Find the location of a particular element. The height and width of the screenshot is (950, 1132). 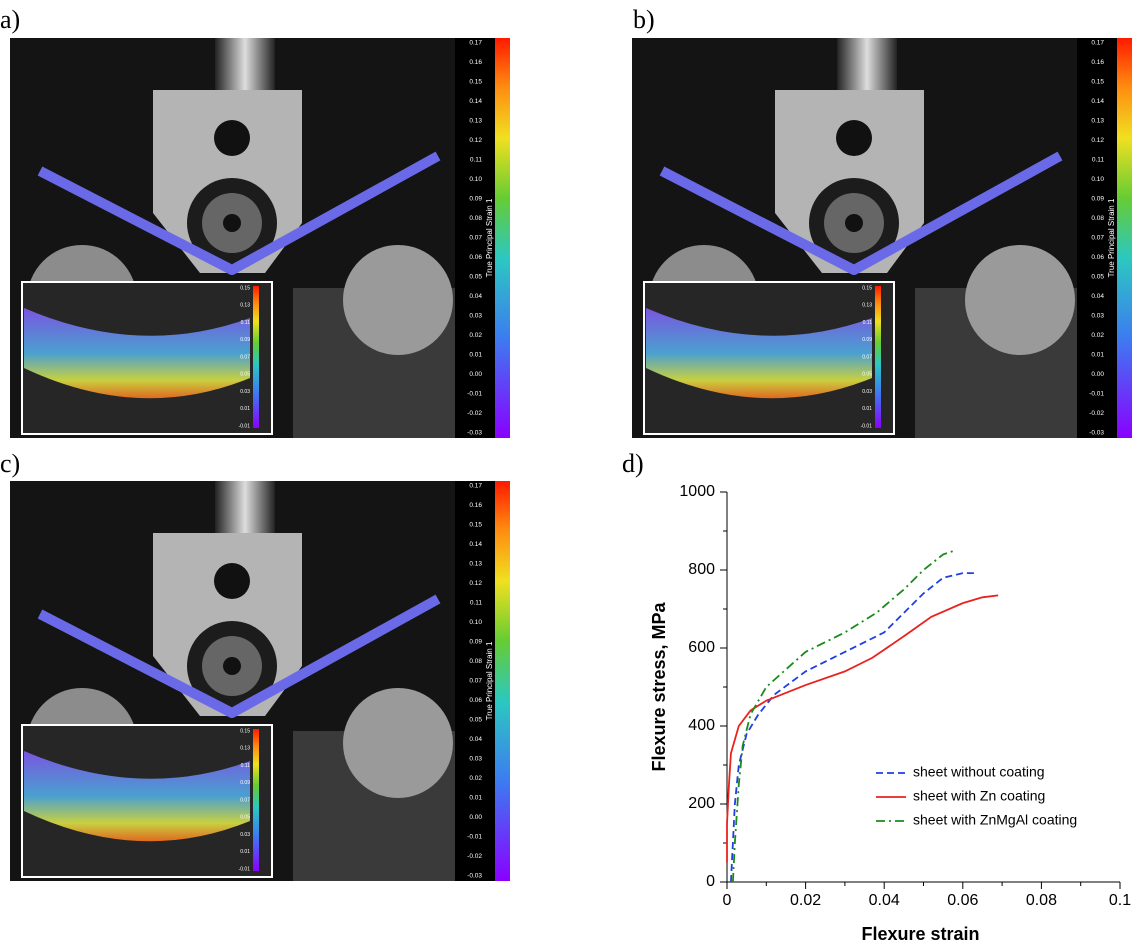

inset-tick-label: 0.05 is located at coordinates (245, 818).